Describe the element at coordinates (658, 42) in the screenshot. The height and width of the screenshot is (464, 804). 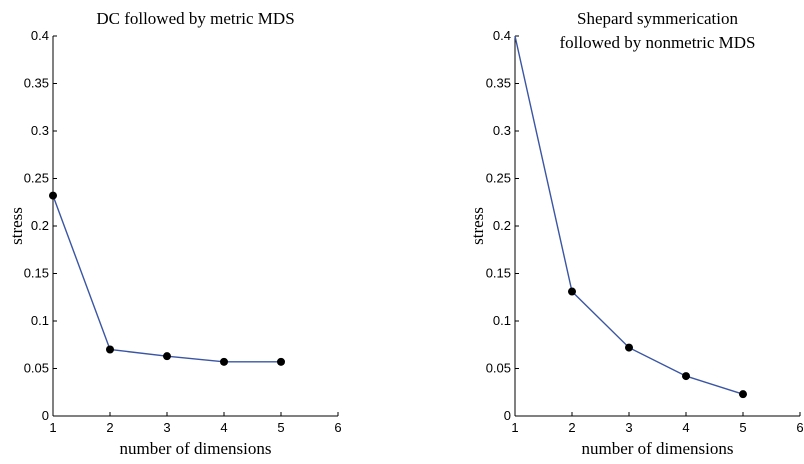
I see `chart-title: followed by nonmetric MDS` at that location.